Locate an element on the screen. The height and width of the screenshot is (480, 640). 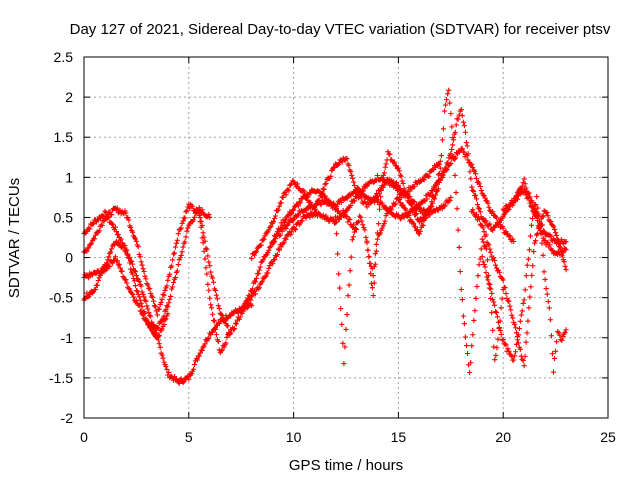
x-tick-label: 5 is located at coordinates (189, 437).